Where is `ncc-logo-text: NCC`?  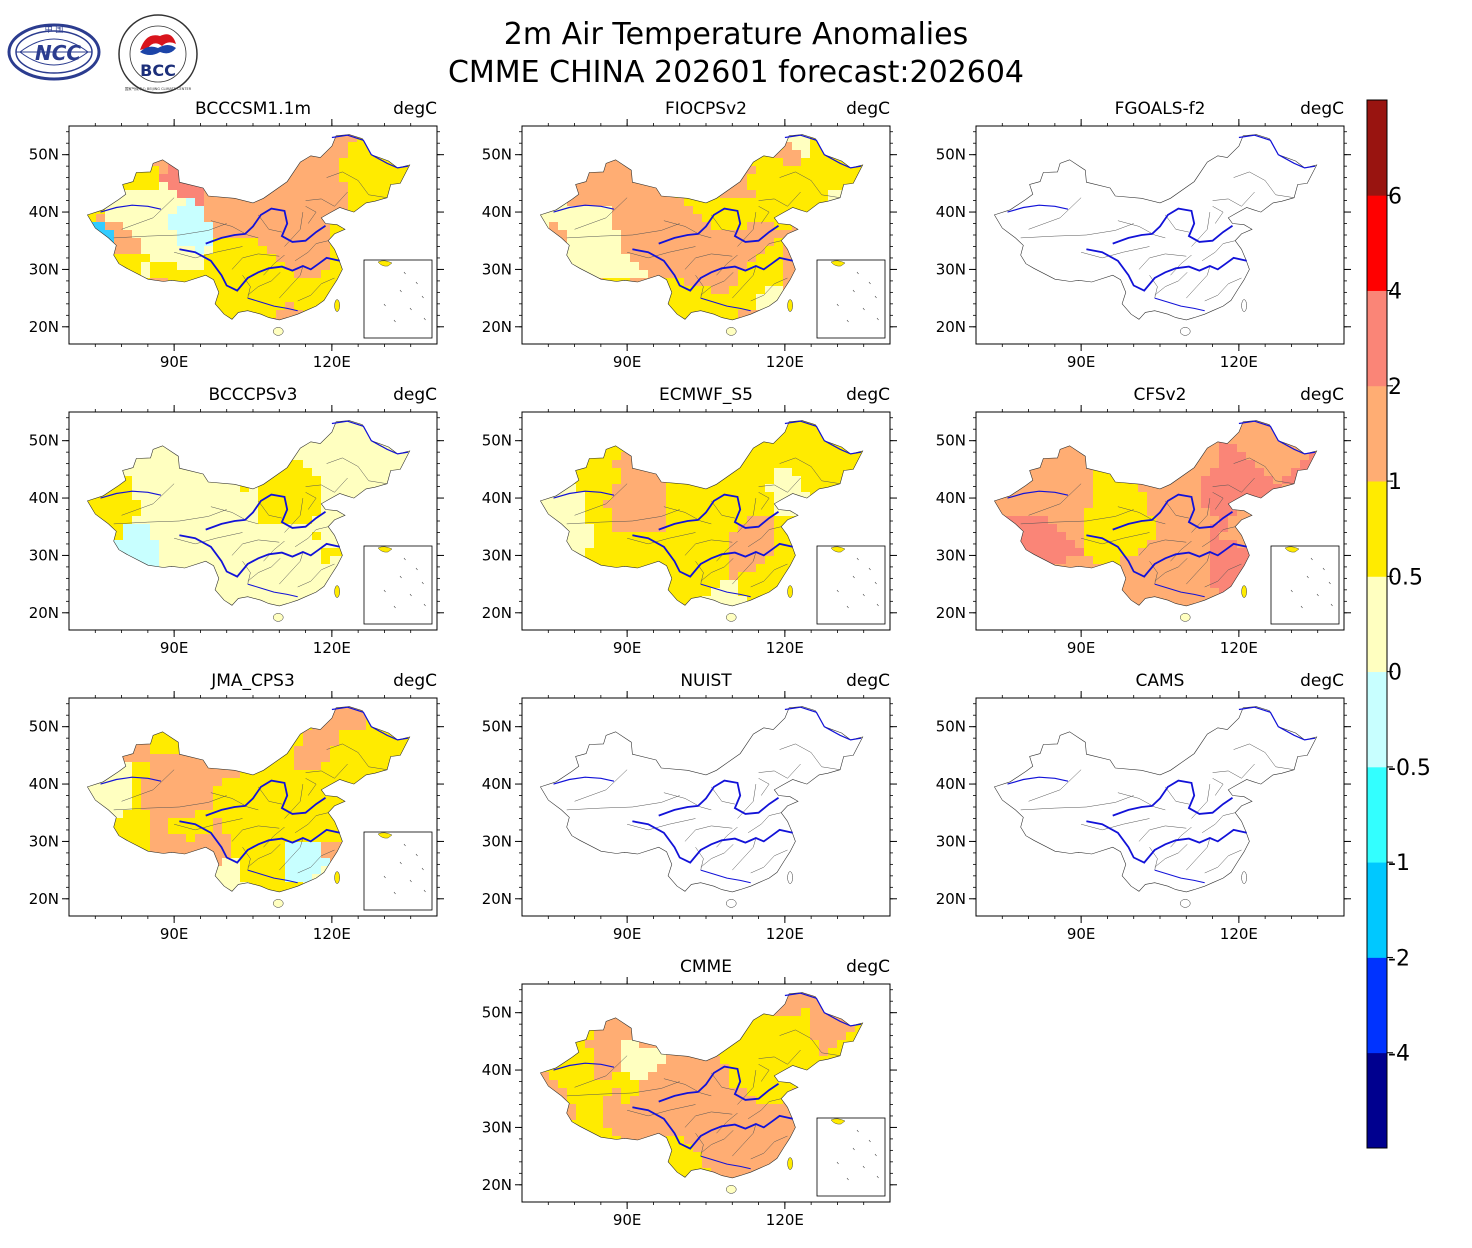 ncc-logo-text: NCC is located at coordinates (58, 53).